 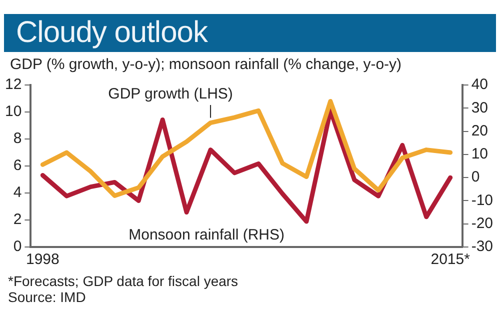 What do you see at coordinates (43, 259) in the screenshot?
I see `x-tick-label: 1998` at bounding box center [43, 259].